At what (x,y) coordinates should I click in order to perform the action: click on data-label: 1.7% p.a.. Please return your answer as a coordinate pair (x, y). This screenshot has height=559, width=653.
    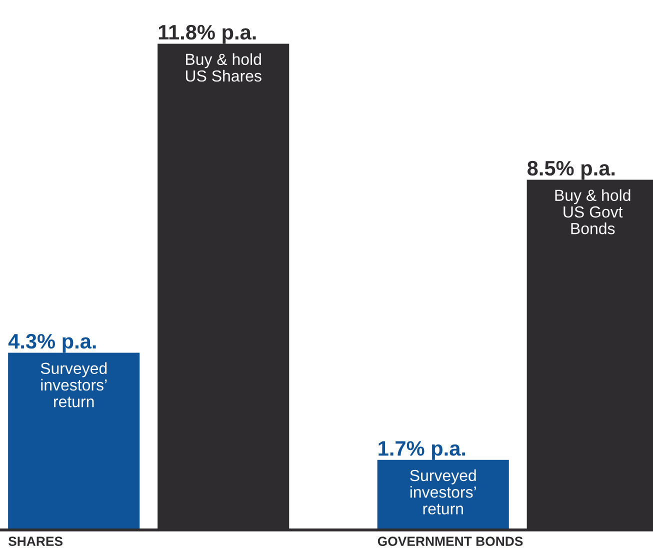
    Looking at the image, I should click on (422, 450).